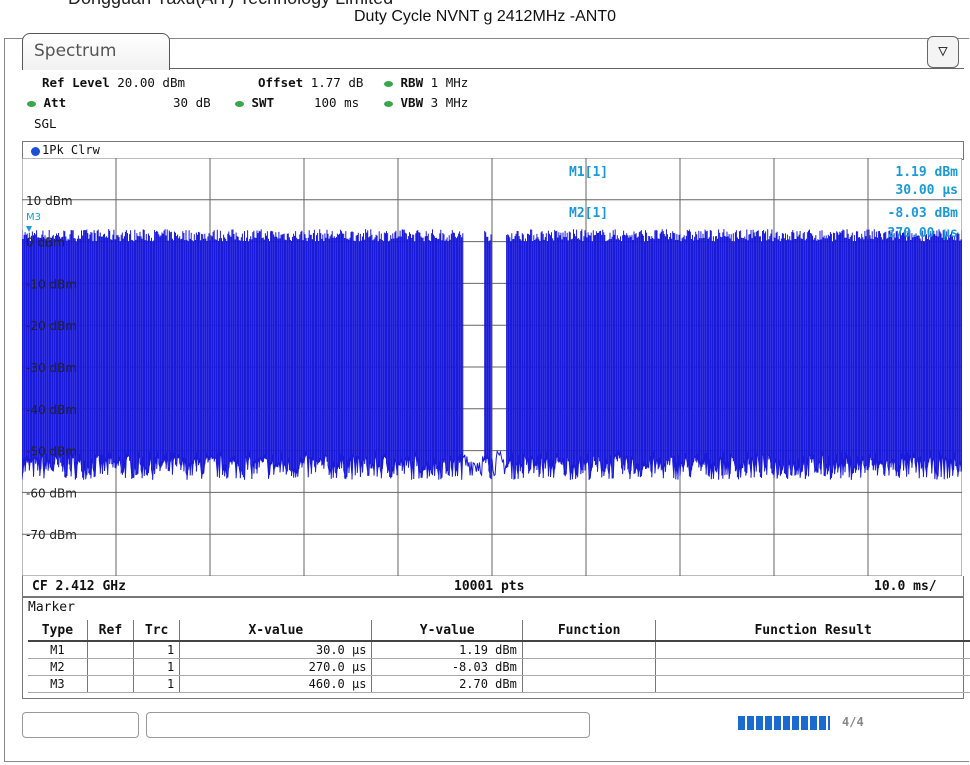  I want to click on marker-row: M2 1 270.0 µs -8.03 dBm, so click(499, 667).